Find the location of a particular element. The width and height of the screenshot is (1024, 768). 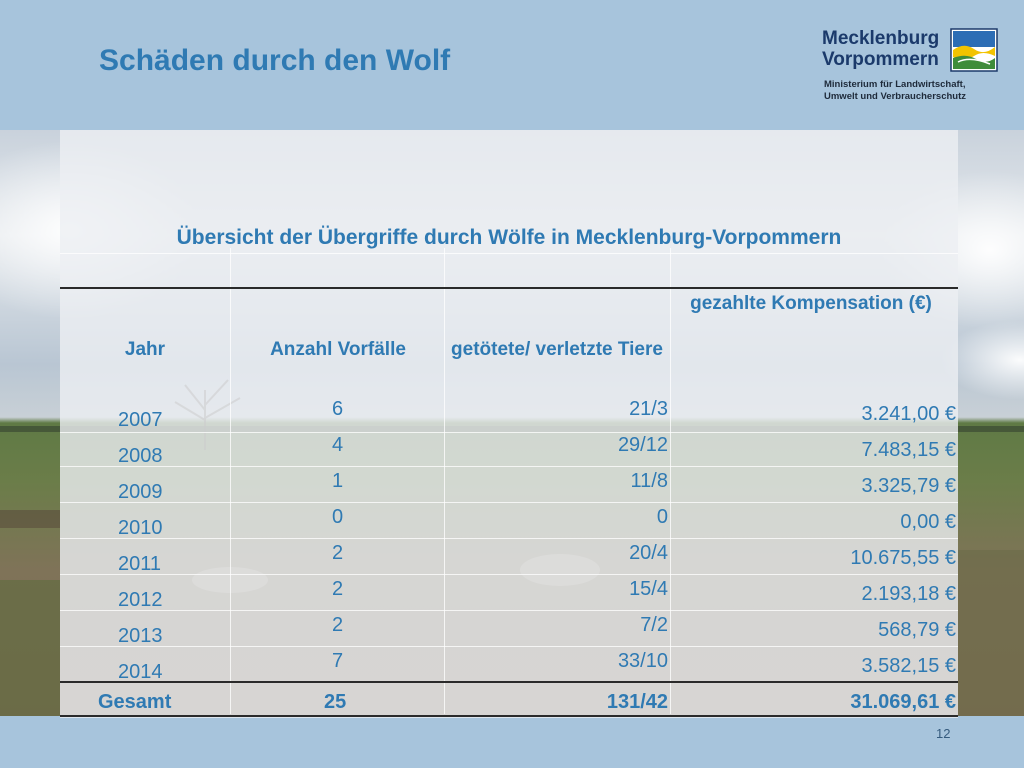

state-emblem-icon is located at coordinates (974, 50).